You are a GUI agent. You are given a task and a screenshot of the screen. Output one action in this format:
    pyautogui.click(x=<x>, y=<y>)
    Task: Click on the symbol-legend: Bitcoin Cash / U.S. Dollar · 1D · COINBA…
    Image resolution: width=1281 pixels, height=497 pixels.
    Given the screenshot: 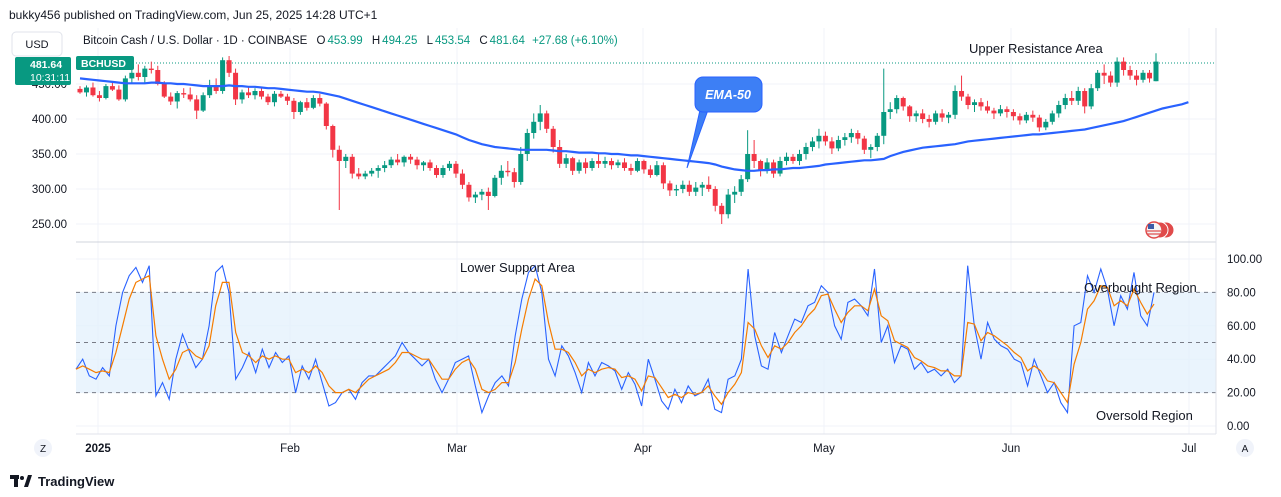 What is the action you would take?
    pyautogui.click(x=350, y=41)
    